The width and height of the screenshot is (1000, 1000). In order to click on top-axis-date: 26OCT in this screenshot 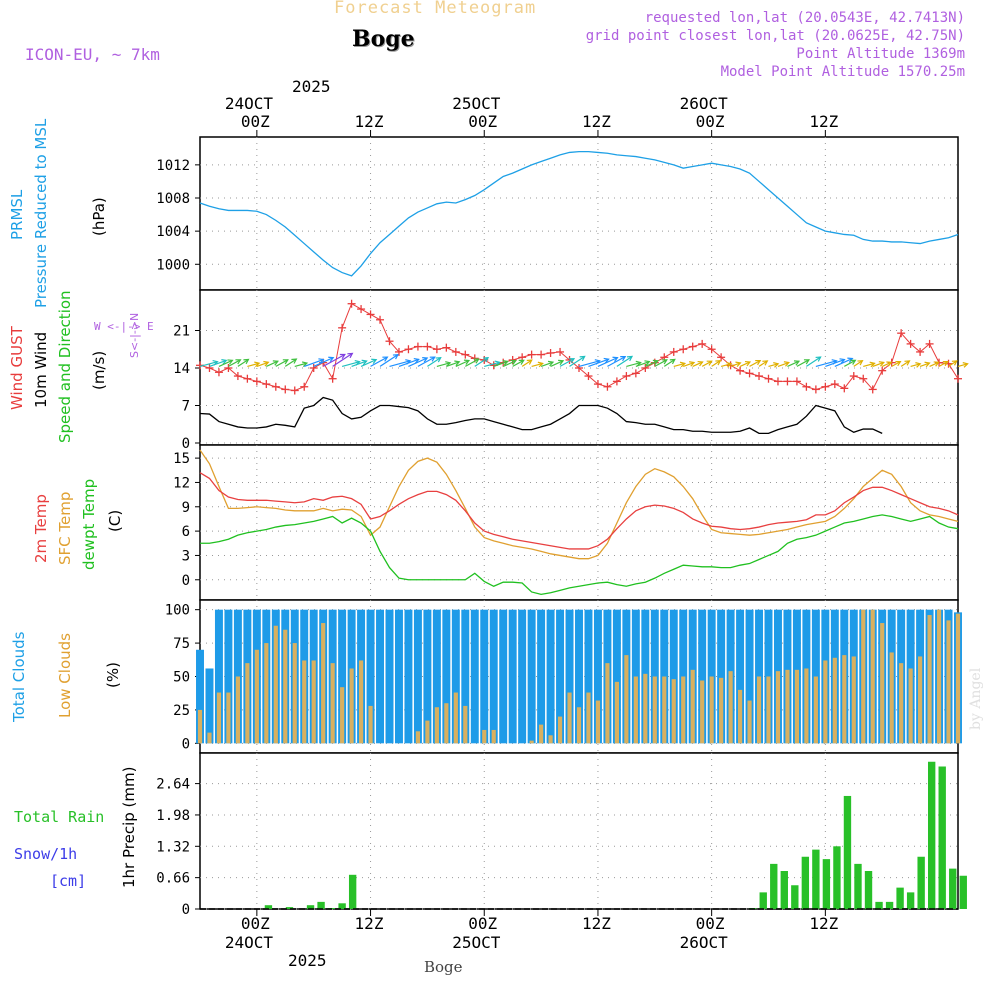, I will do `click(703, 103)`.